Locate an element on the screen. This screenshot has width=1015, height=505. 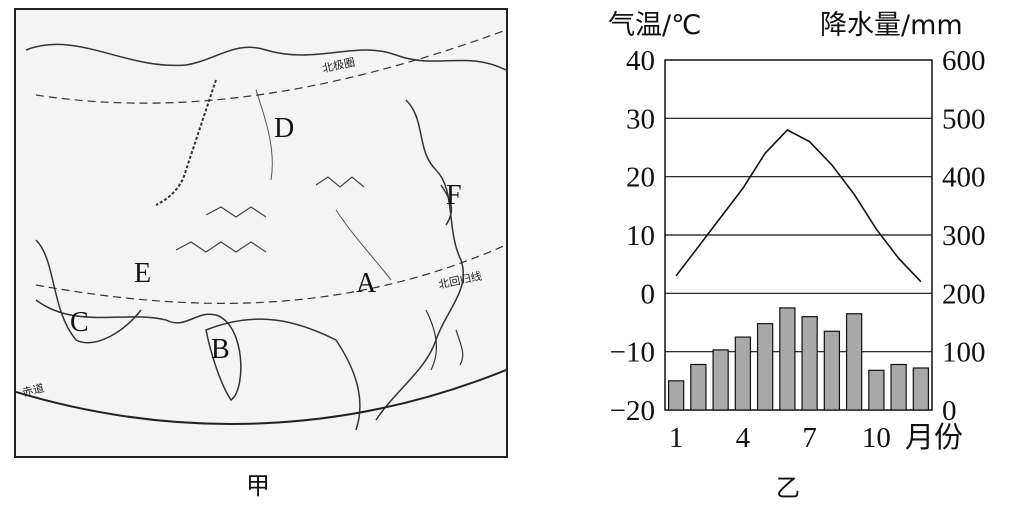
right-tick-label: 0 is located at coordinates (949, 411).